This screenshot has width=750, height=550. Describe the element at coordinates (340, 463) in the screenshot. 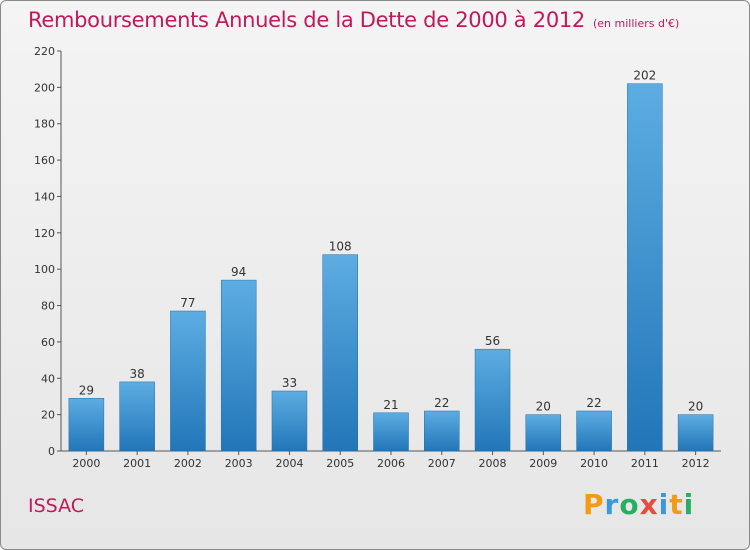

I see `x-tick-label: 2005` at that location.